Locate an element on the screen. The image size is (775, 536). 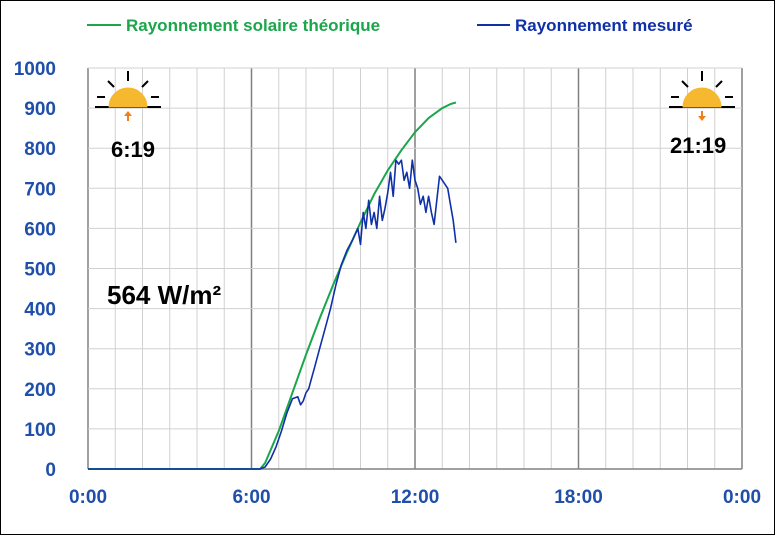
x-tick-label: 12:00 is located at coordinates (415, 497).